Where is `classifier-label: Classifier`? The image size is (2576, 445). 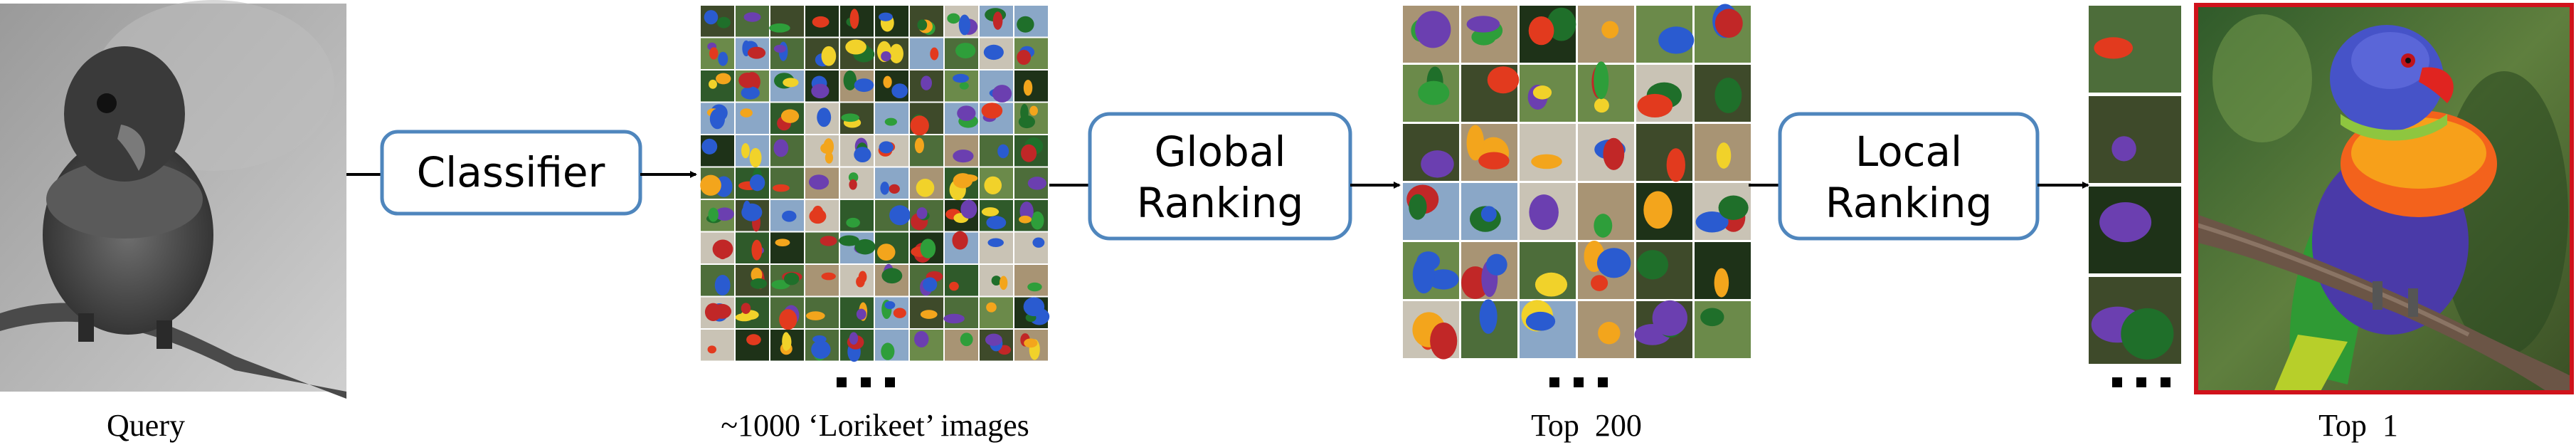
classifier-label: Classifier is located at coordinates (511, 172).